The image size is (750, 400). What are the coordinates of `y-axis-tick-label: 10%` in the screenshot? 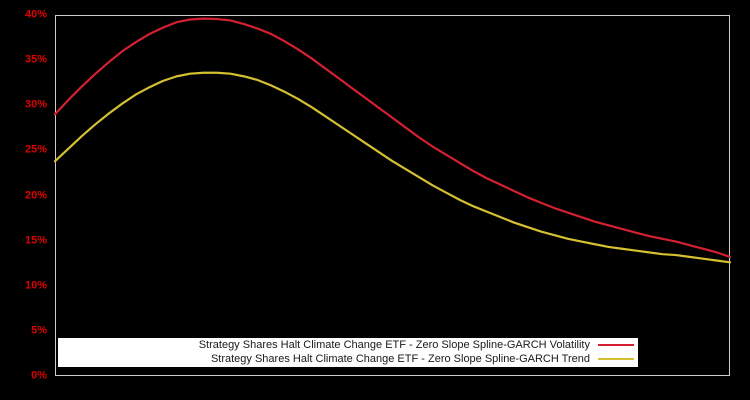 It's located at (35, 285).